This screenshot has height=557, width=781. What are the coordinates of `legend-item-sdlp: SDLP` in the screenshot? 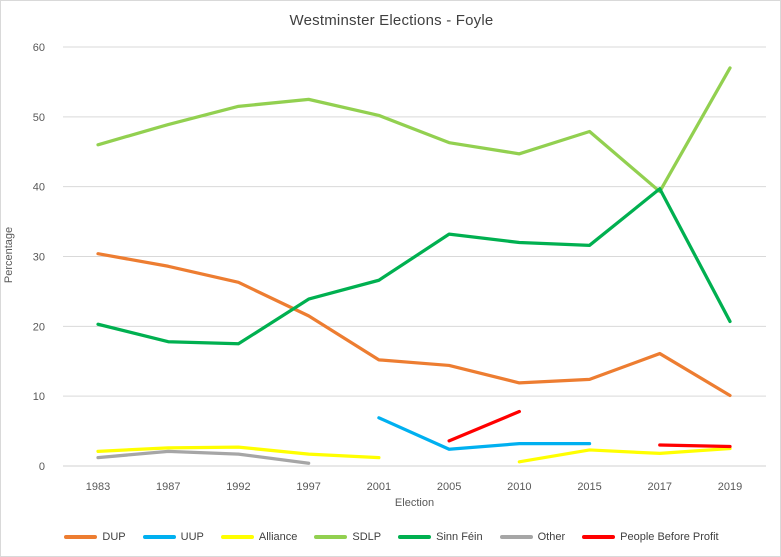 It's located at (347, 537).